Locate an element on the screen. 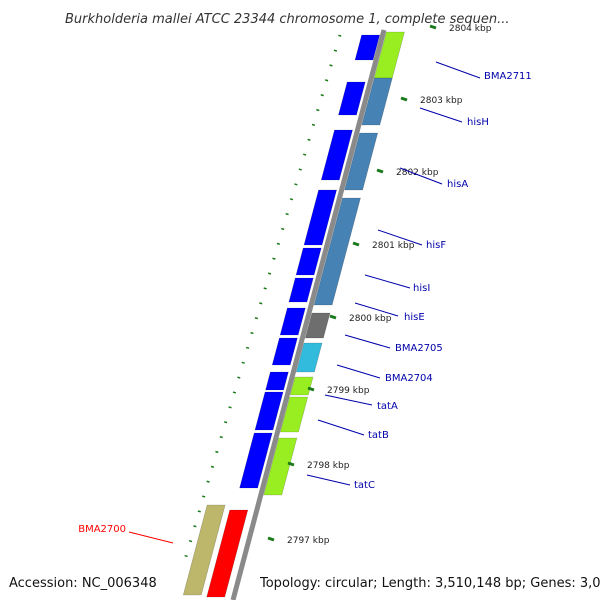 This screenshot has height=600, width=600. kbp-tick-label: 2797 kbp is located at coordinates (308, 541).